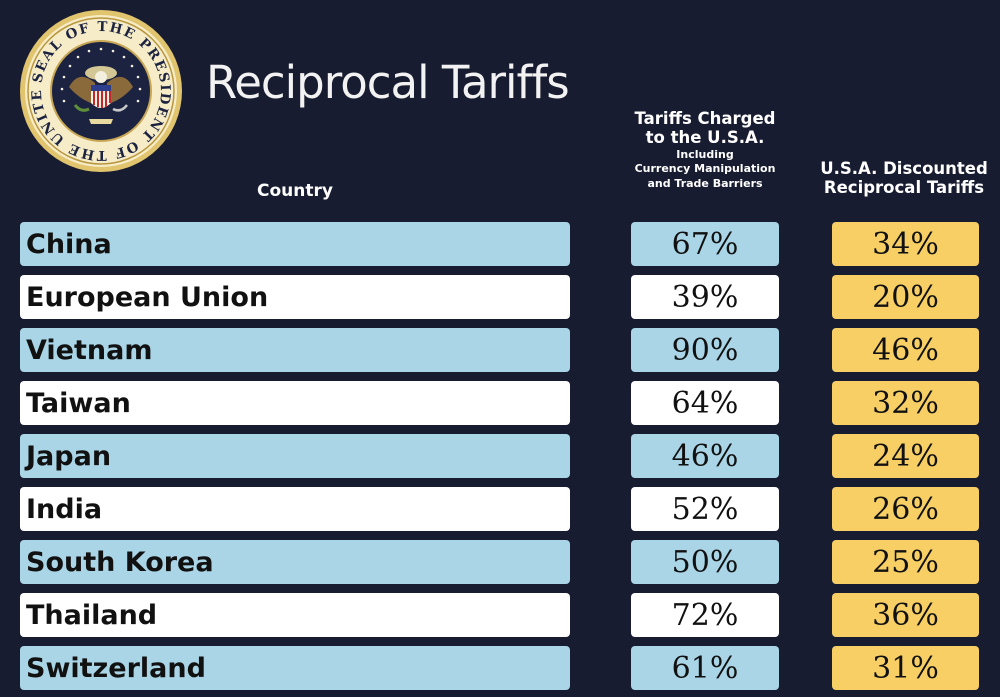  Describe the element at coordinates (905, 297) in the screenshot. I see `discounted-tariff-cell: 20%` at that location.